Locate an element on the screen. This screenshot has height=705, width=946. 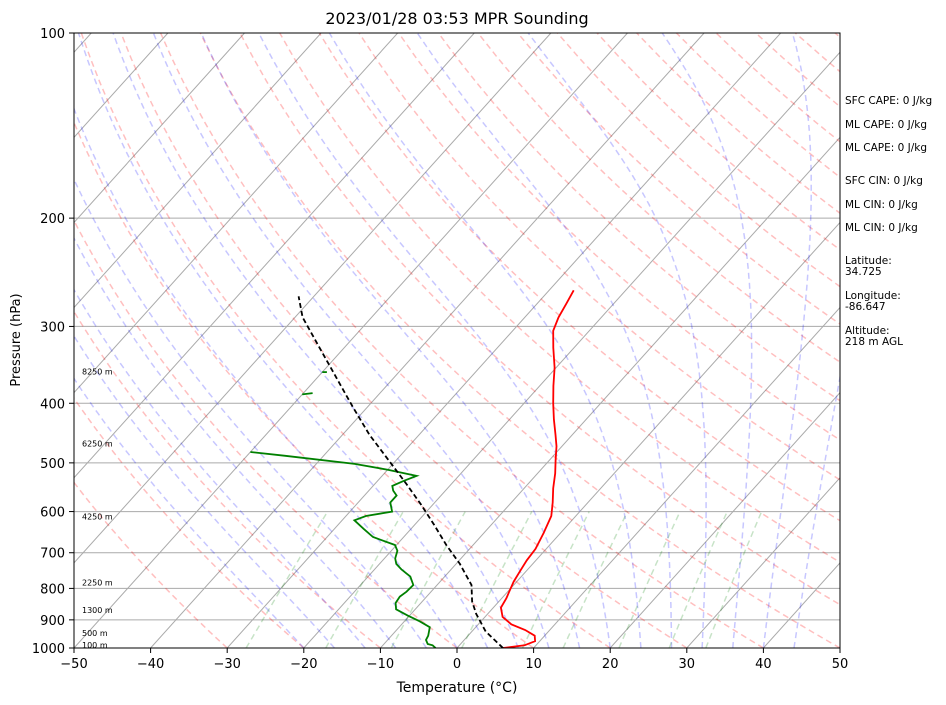
y-tick-label: 600 is located at coordinates (52, 513).